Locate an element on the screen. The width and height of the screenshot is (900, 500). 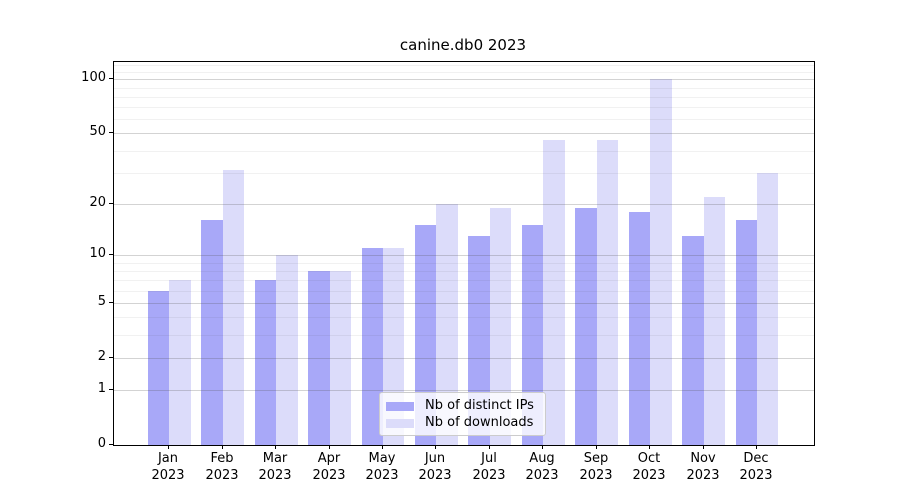
bar-downloads-aug is located at coordinates (554, 292).